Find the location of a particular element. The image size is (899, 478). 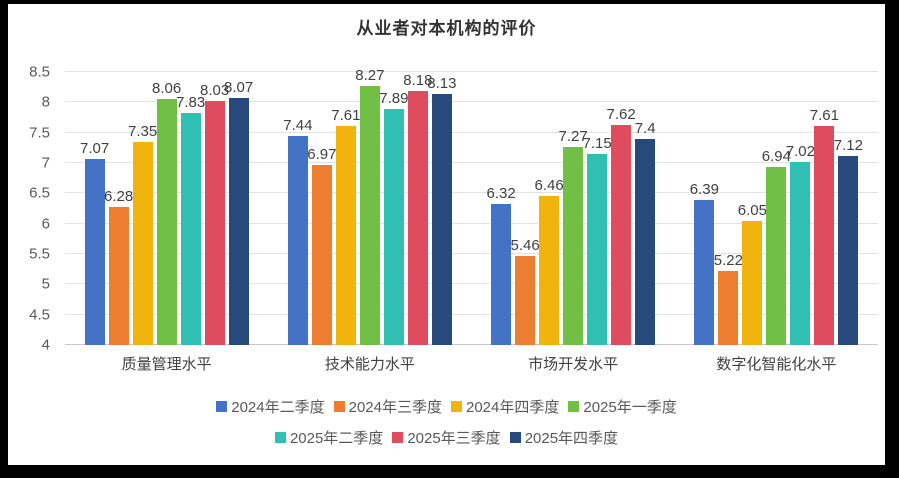

bar-slot: 7.83 is located at coordinates (190, 208).